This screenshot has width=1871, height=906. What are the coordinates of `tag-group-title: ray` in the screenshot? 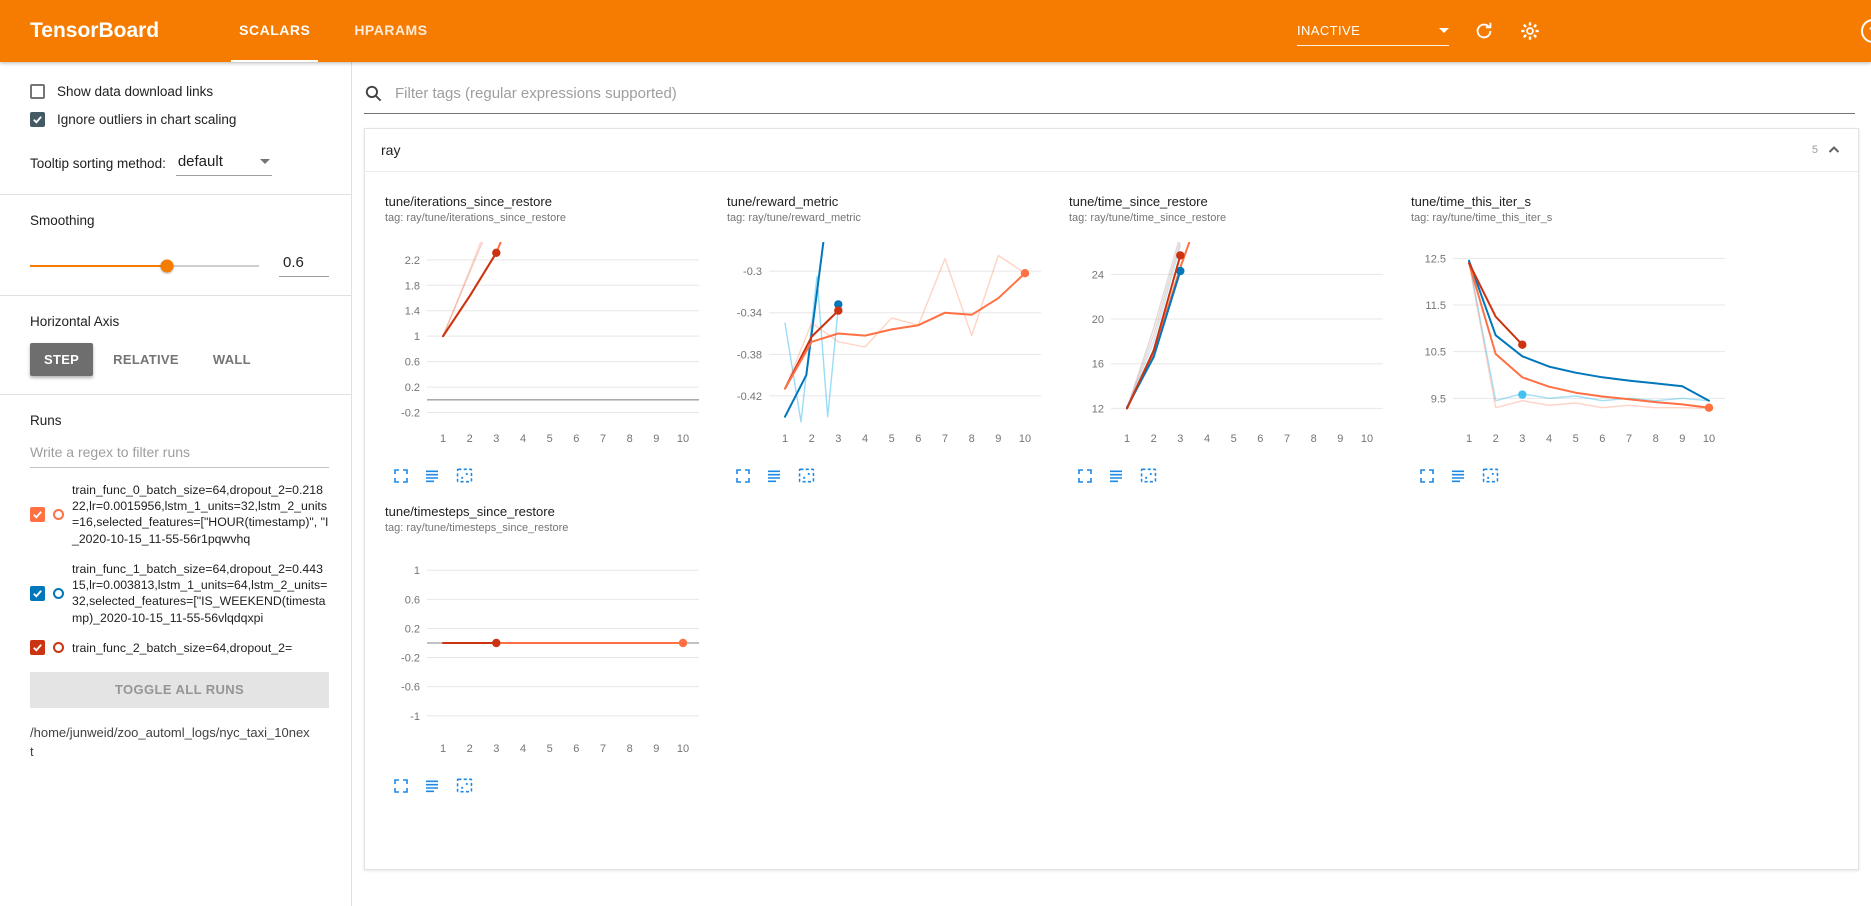 It's located at (391, 150).